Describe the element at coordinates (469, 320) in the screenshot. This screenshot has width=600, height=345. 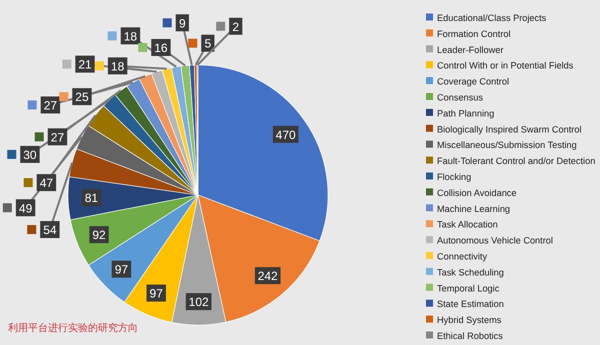
I see `legend-label: Hybrid Systems` at that location.